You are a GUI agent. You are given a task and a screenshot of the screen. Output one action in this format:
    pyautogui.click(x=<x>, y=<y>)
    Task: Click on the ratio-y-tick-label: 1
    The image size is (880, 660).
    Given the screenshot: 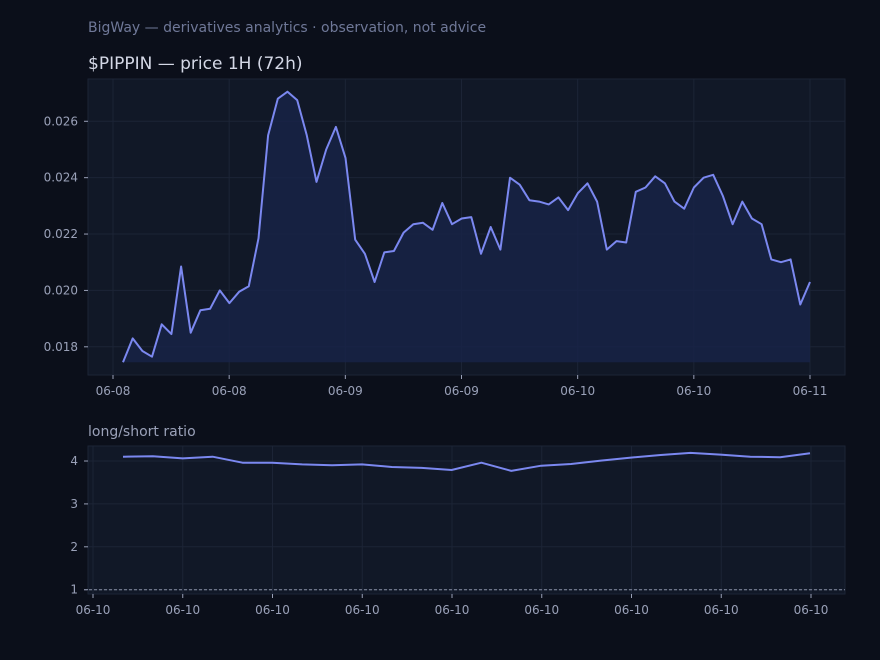 What is the action you would take?
    pyautogui.click(x=74, y=590)
    